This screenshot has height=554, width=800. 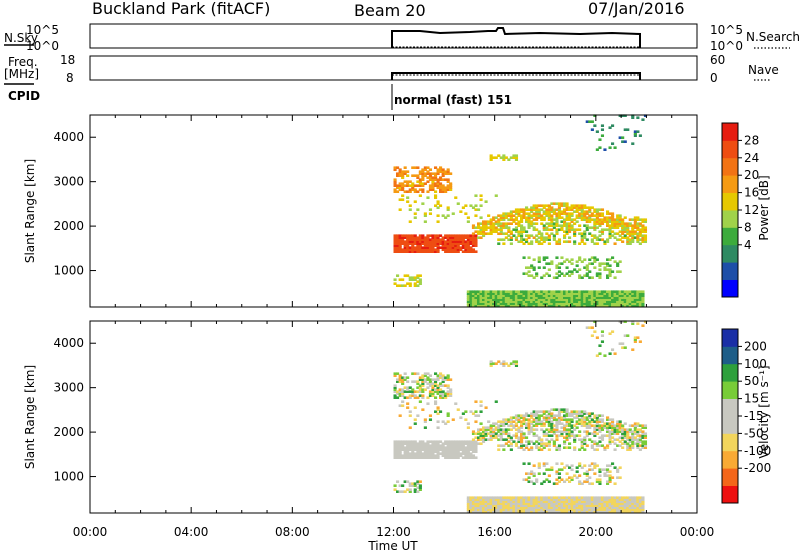 What do you see at coordinates (730, 132) in the screenshot?
I see `colorbar-swatch` at bounding box center [730, 132].